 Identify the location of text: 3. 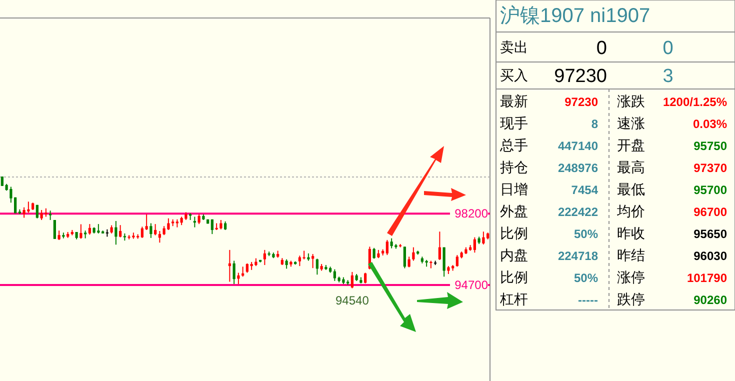
(668, 76).